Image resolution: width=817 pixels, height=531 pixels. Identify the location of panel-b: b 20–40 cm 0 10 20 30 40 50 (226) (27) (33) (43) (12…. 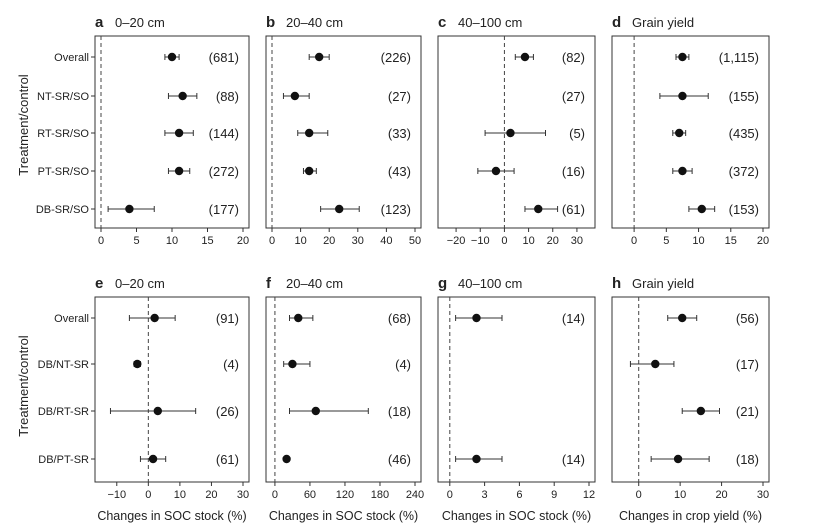
(343, 130).